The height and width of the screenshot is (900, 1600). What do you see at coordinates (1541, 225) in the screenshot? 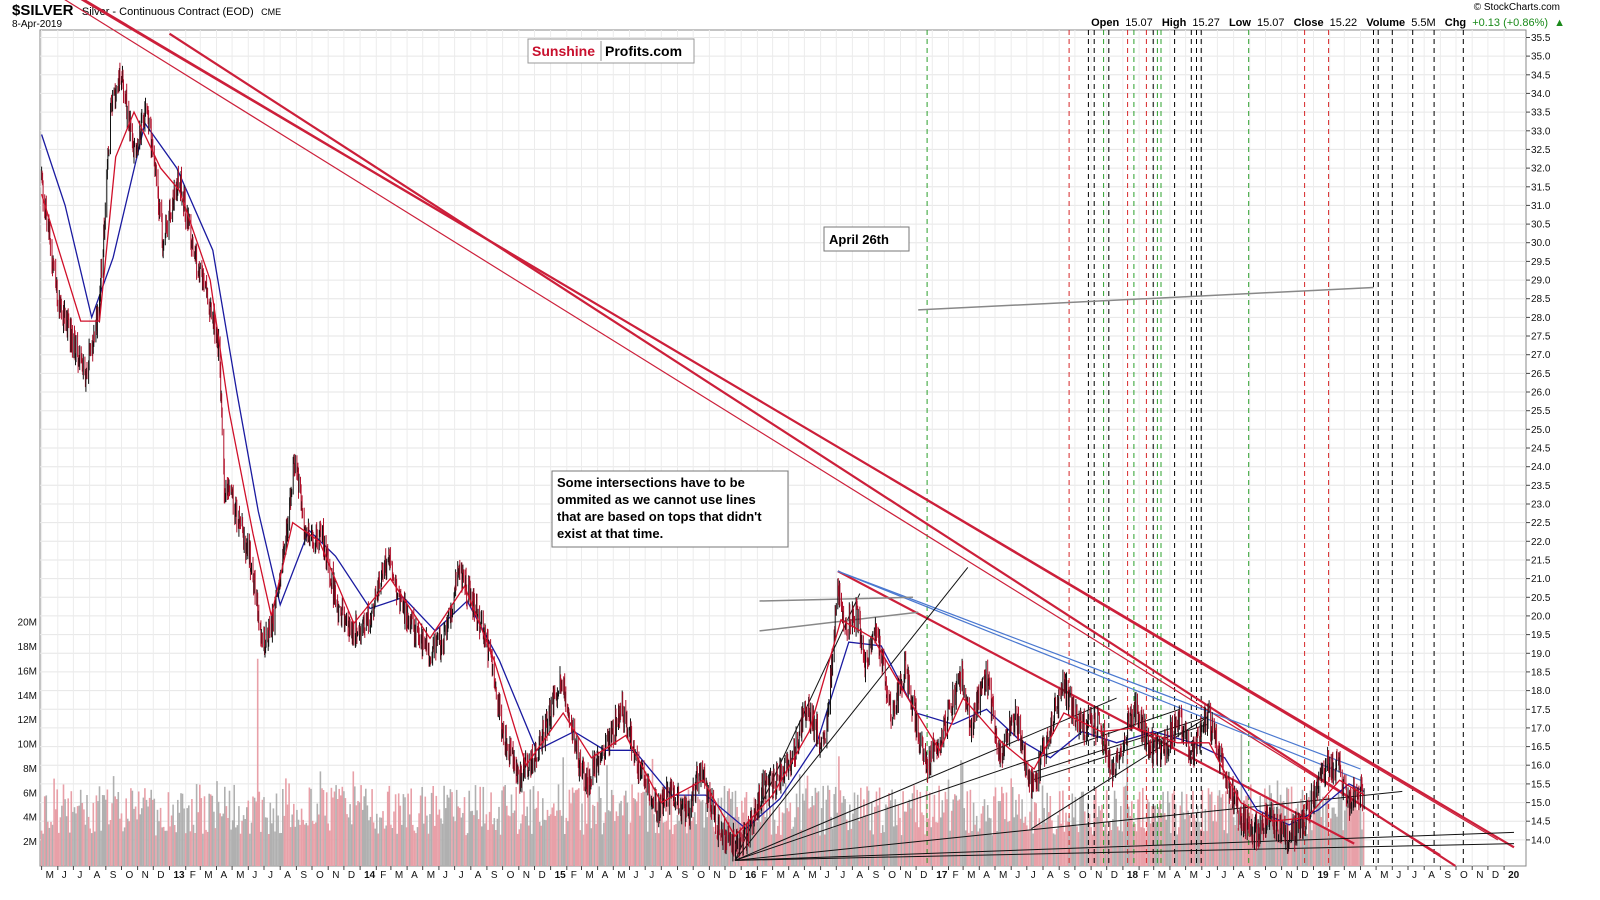
I see `price-tick-label: 30.5` at bounding box center [1541, 225].